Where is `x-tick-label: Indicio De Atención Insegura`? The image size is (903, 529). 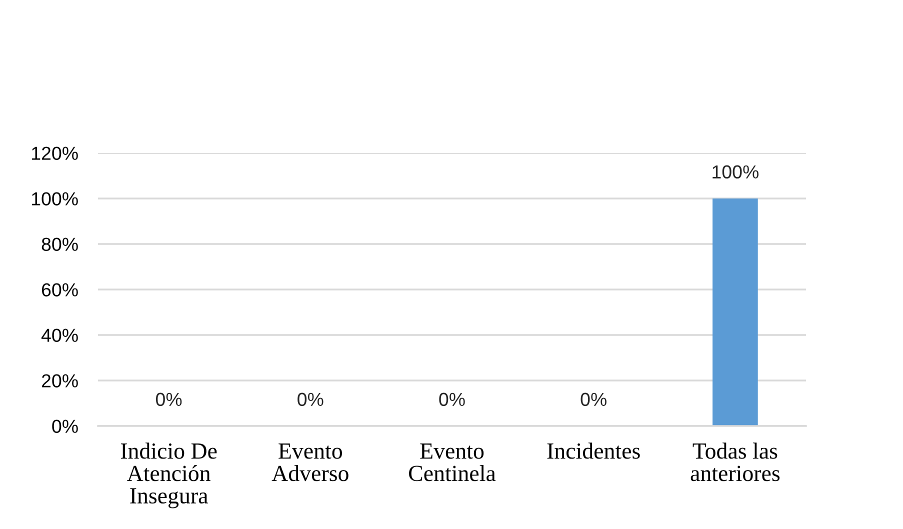
x-tick-label: Indicio De Atención Insegura is located at coordinates (168, 475).